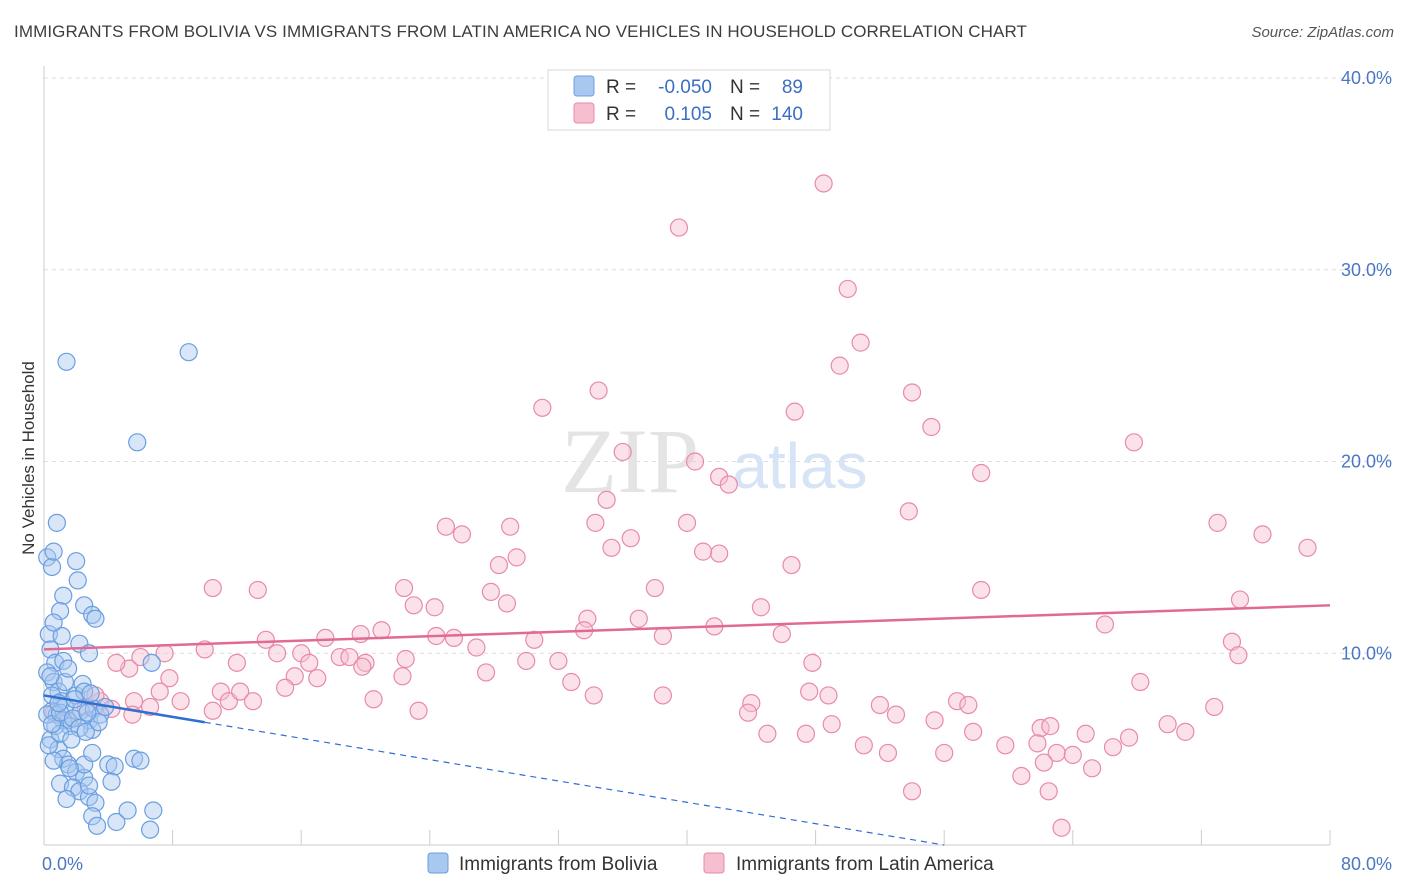 This screenshot has width=1406, height=892. I want to click on watermark-atlas: atlas, so click(799, 466).